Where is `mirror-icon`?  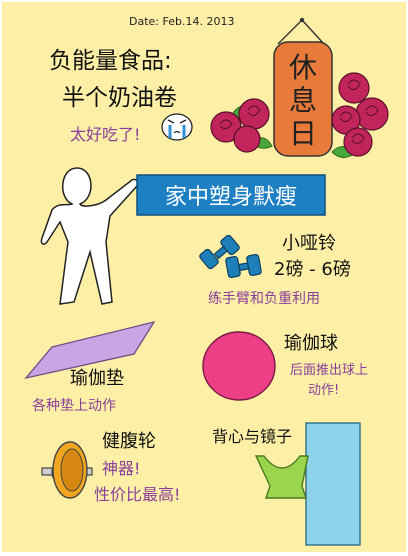 mirror-icon is located at coordinates (333, 484).